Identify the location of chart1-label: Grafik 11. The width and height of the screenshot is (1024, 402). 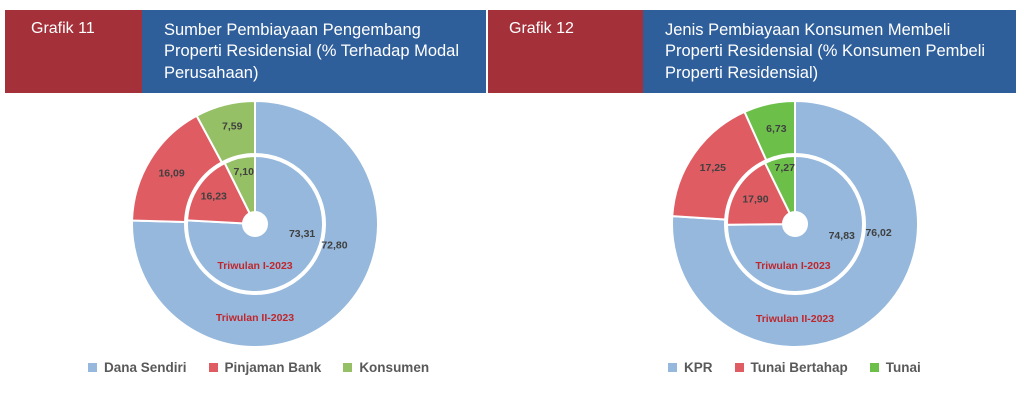
(73, 51).